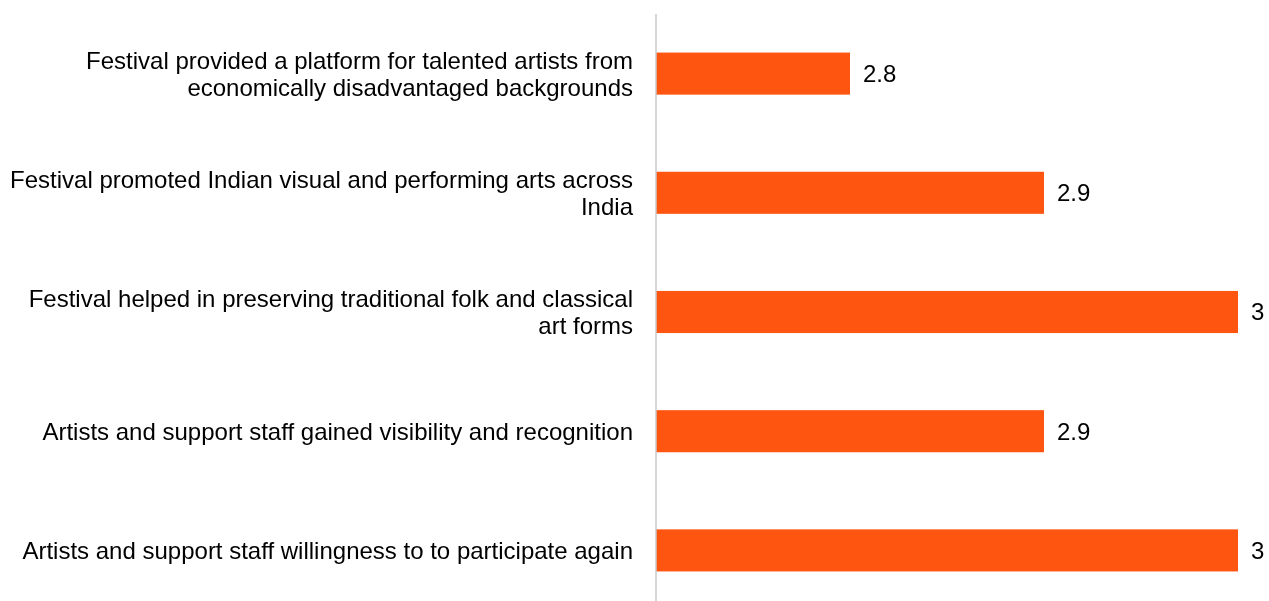 The image size is (1269, 601). What do you see at coordinates (330, 311) in the screenshot?
I see `y-tick-label: Festival helped in preserving traditional folk and classical art forms` at bounding box center [330, 311].